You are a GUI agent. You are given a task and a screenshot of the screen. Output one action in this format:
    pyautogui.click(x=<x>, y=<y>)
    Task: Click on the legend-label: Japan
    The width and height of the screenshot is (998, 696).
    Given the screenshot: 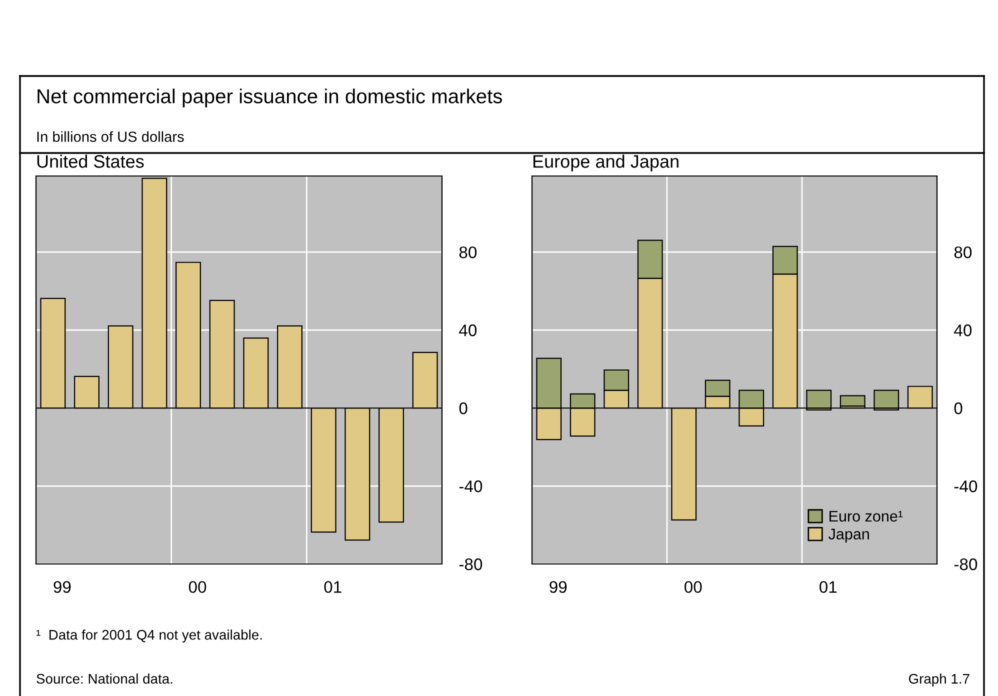 What is the action you would take?
    pyautogui.click(x=848, y=535)
    